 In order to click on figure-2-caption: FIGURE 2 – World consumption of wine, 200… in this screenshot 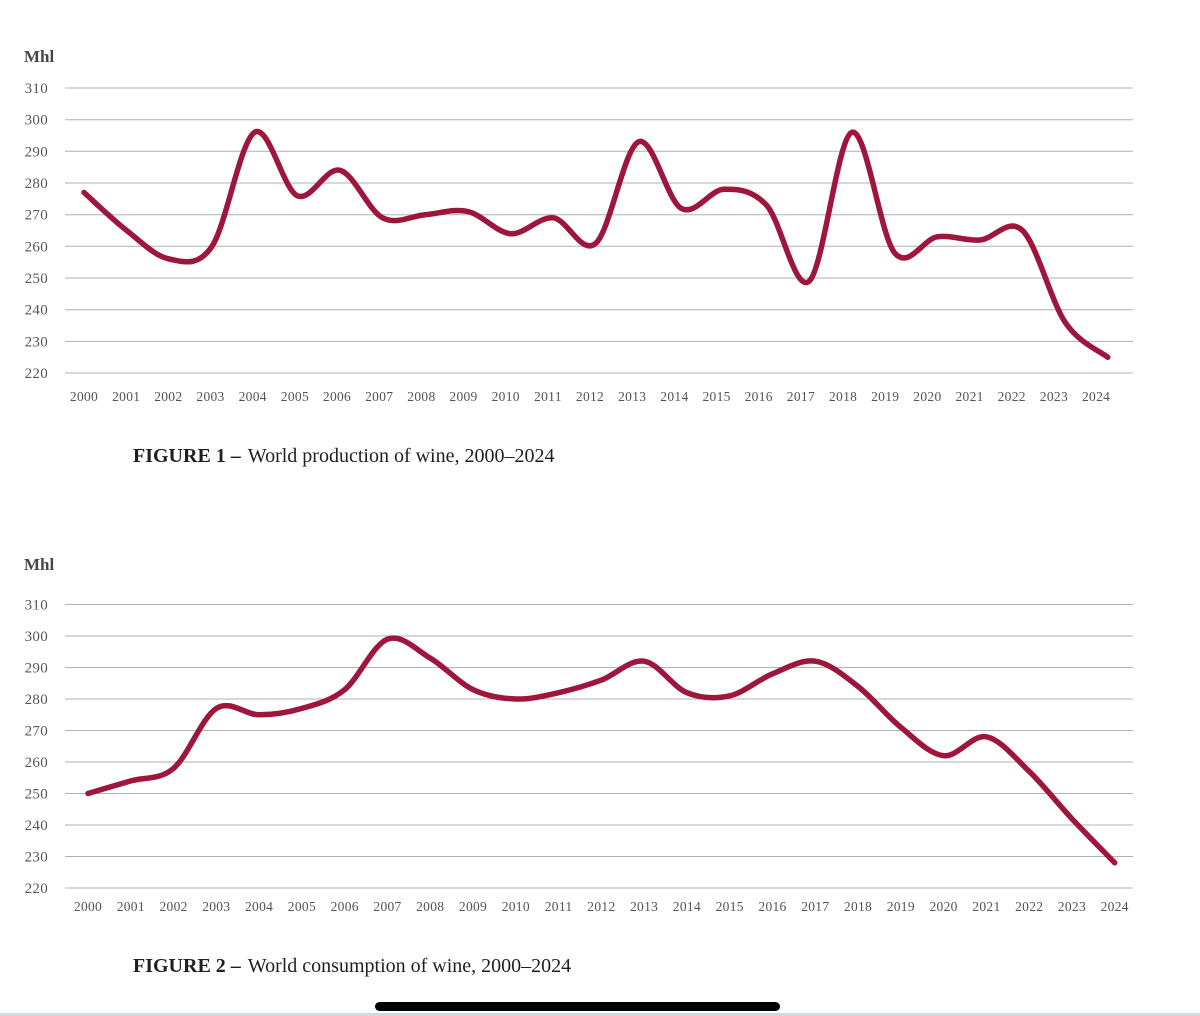, I will do `click(352, 966)`.